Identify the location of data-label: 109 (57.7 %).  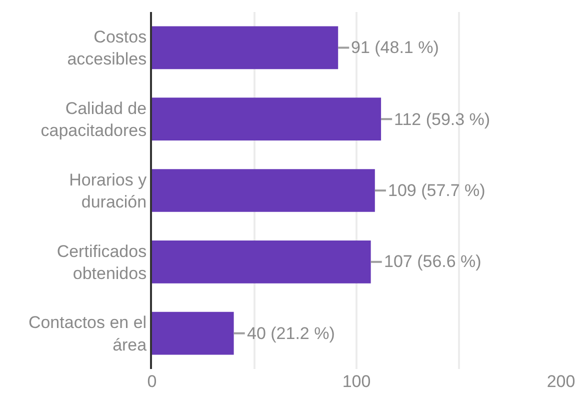
(437, 190).